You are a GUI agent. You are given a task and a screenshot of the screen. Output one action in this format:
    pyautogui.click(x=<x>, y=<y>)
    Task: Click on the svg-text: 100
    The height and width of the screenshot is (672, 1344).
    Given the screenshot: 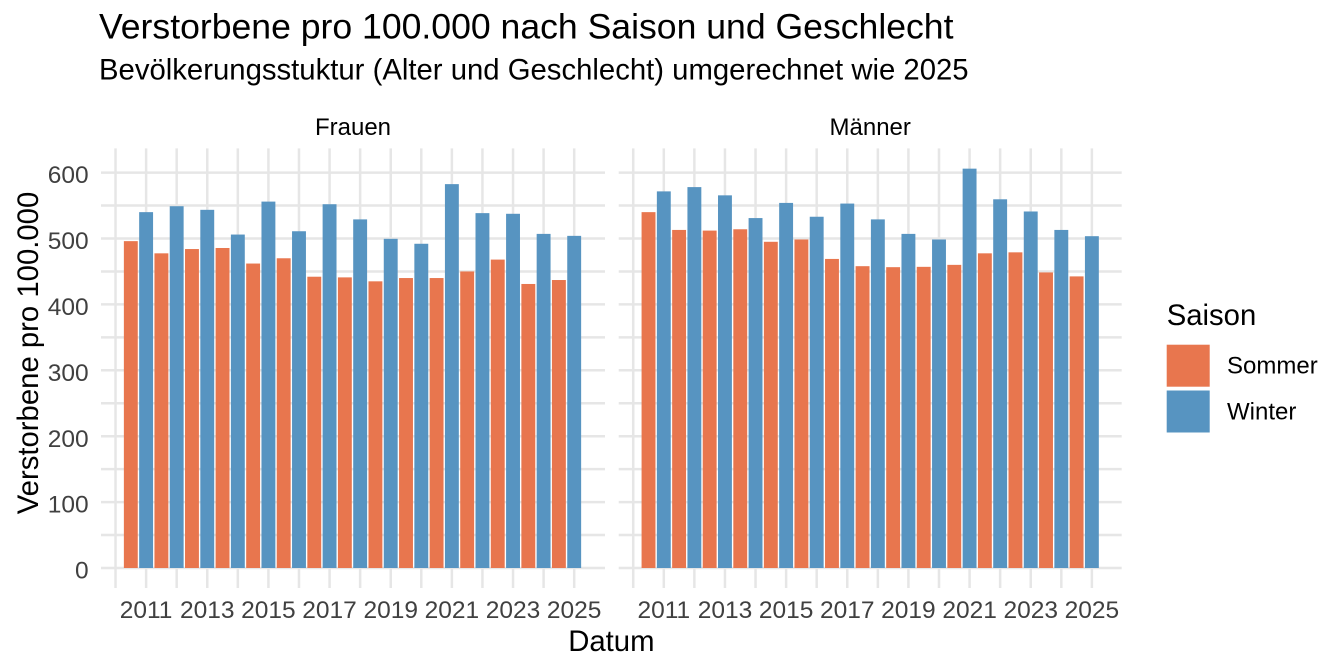 What is the action you would take?
    pyautogui.click(x=68, y=505)
    